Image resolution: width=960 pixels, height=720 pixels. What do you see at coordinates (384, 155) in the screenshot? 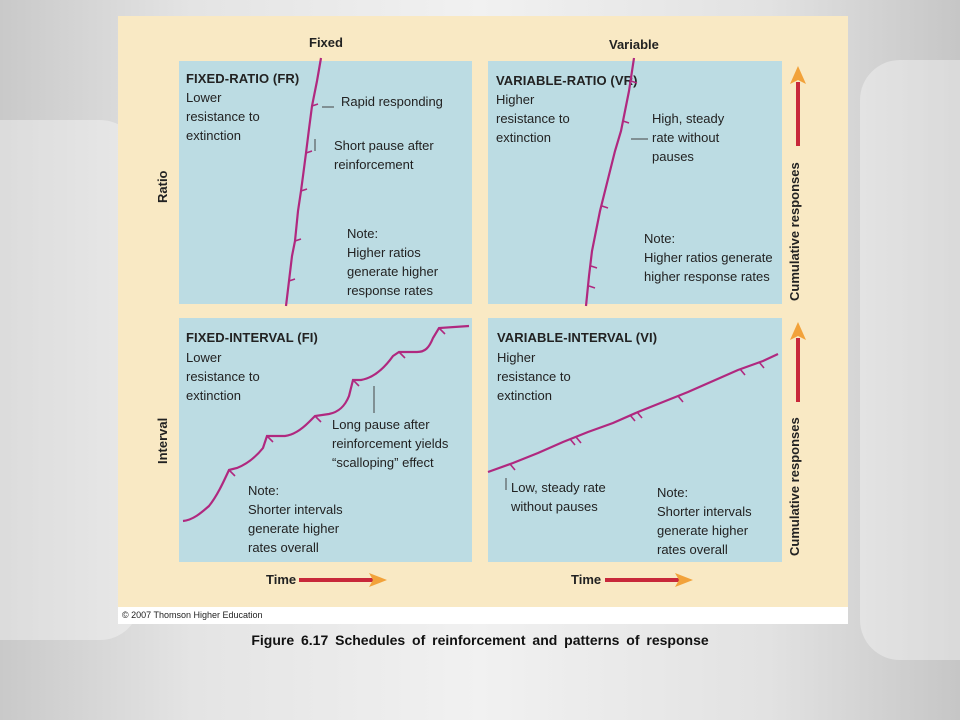
I see `fr-callout-pause: Short pause after reinforcement` at bounding box center [384, 155].